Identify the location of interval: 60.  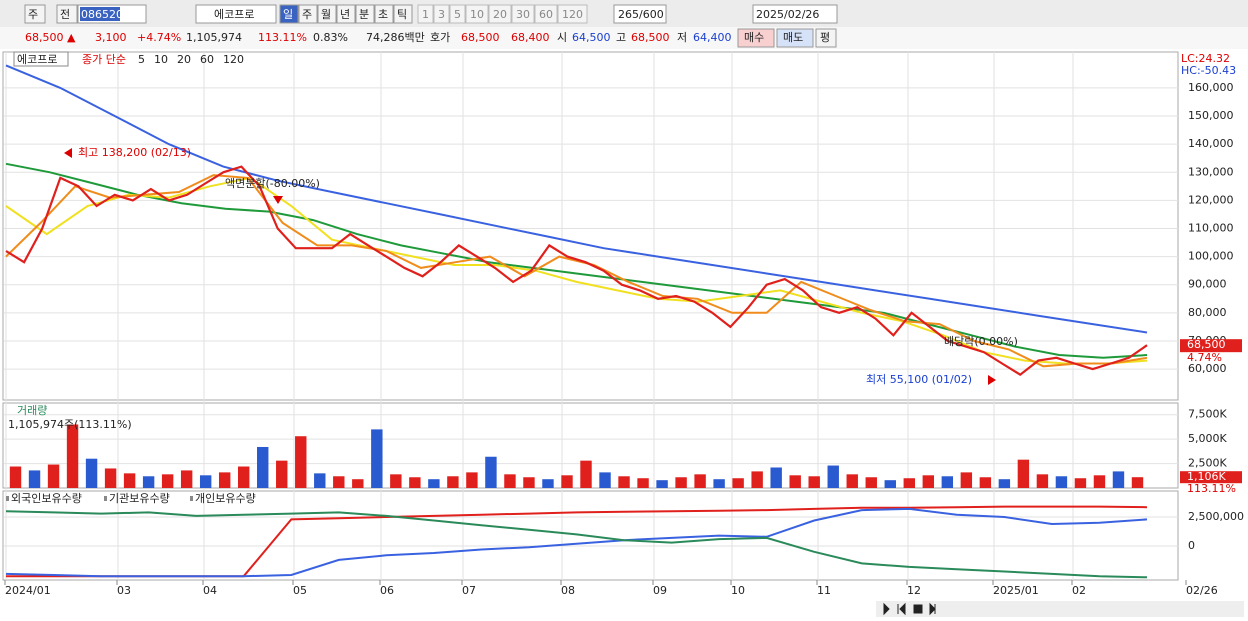
(546, 14).